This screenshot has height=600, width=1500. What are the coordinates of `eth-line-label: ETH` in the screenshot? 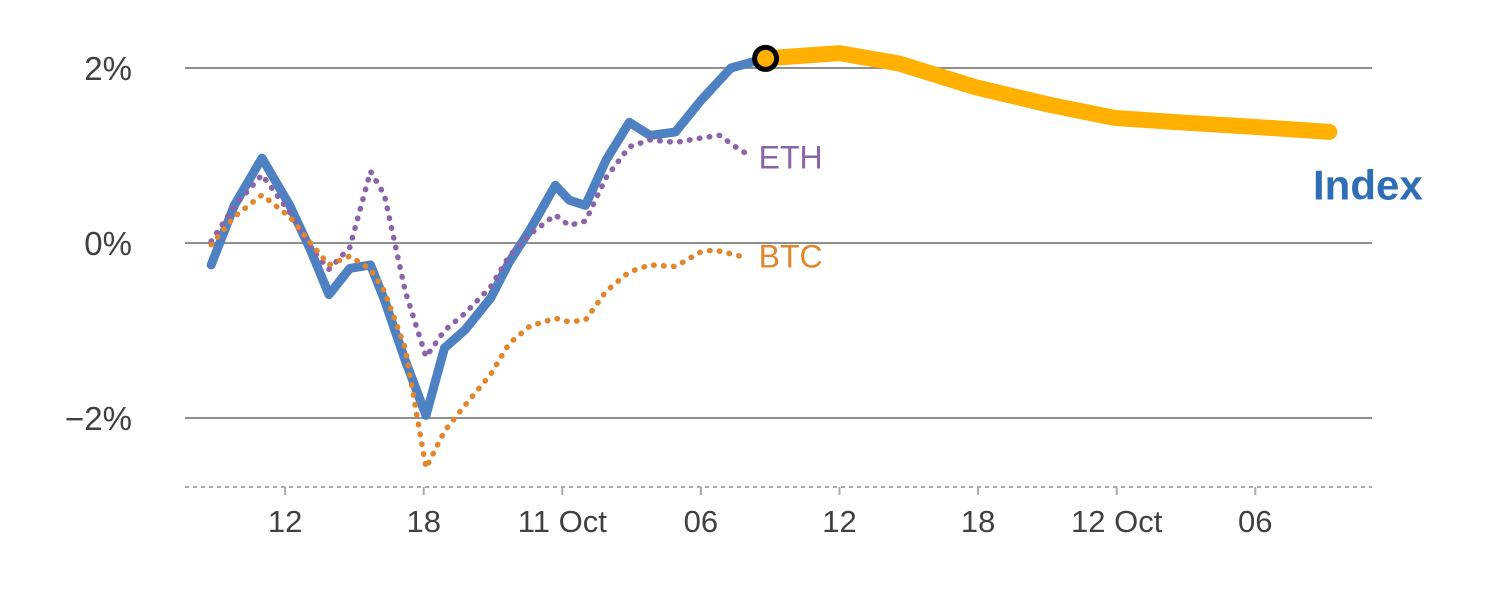 It's located at (791, 158).